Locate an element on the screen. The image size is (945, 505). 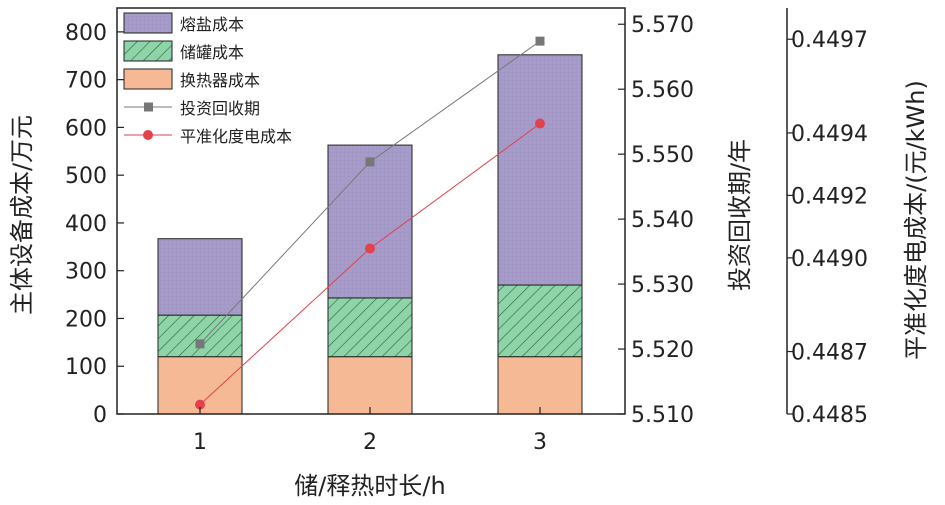
y-tick-label-6: 600 is located at coordinates (86, 128).